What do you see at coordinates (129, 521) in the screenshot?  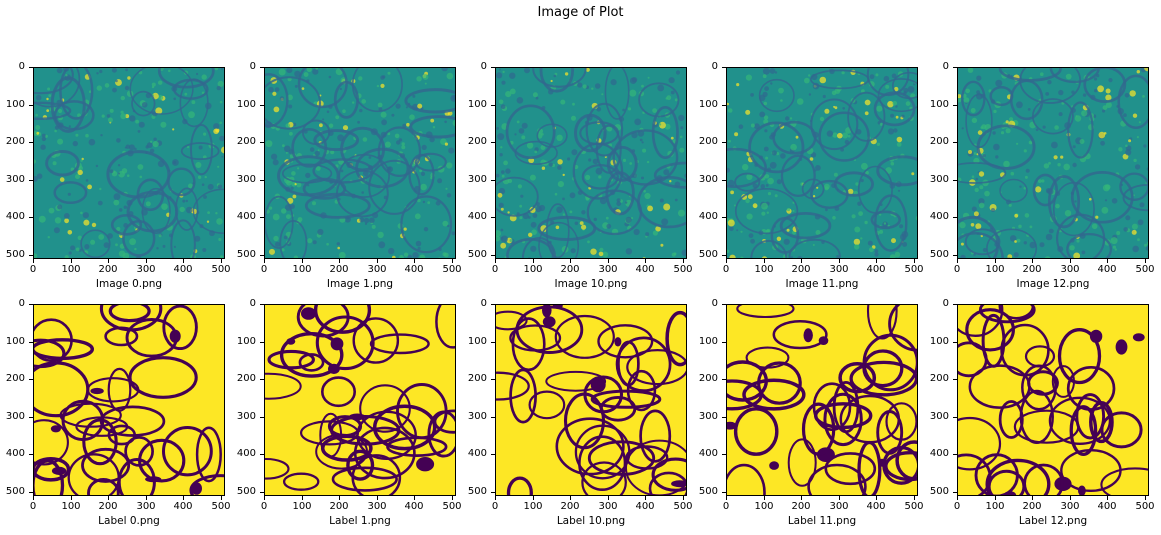 I see `label-caption: Label 0.png` at bounding box center [129, 521].